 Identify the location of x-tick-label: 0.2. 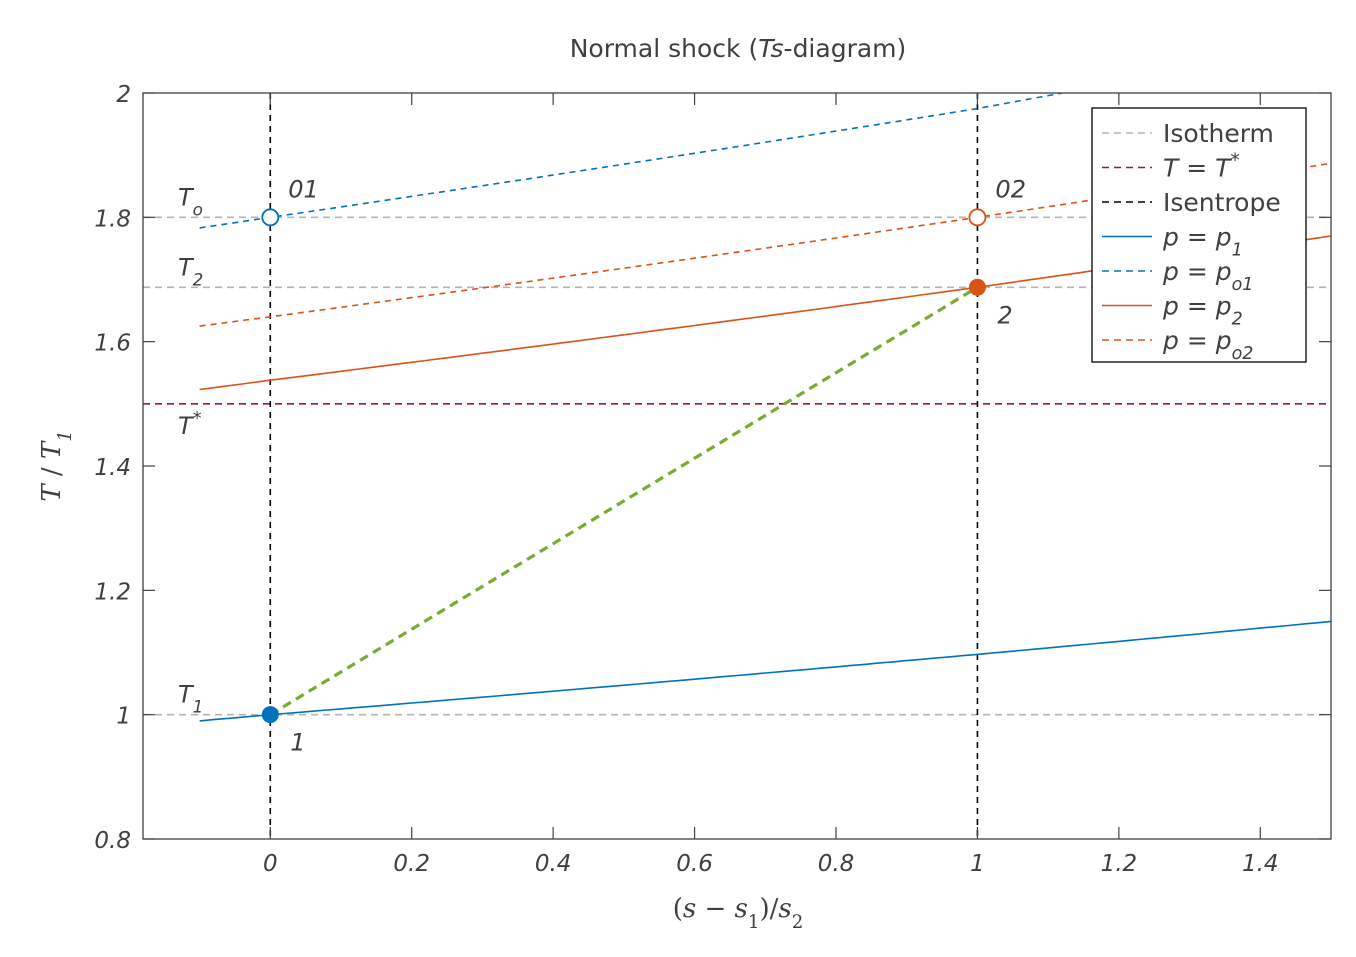
(411, 864).